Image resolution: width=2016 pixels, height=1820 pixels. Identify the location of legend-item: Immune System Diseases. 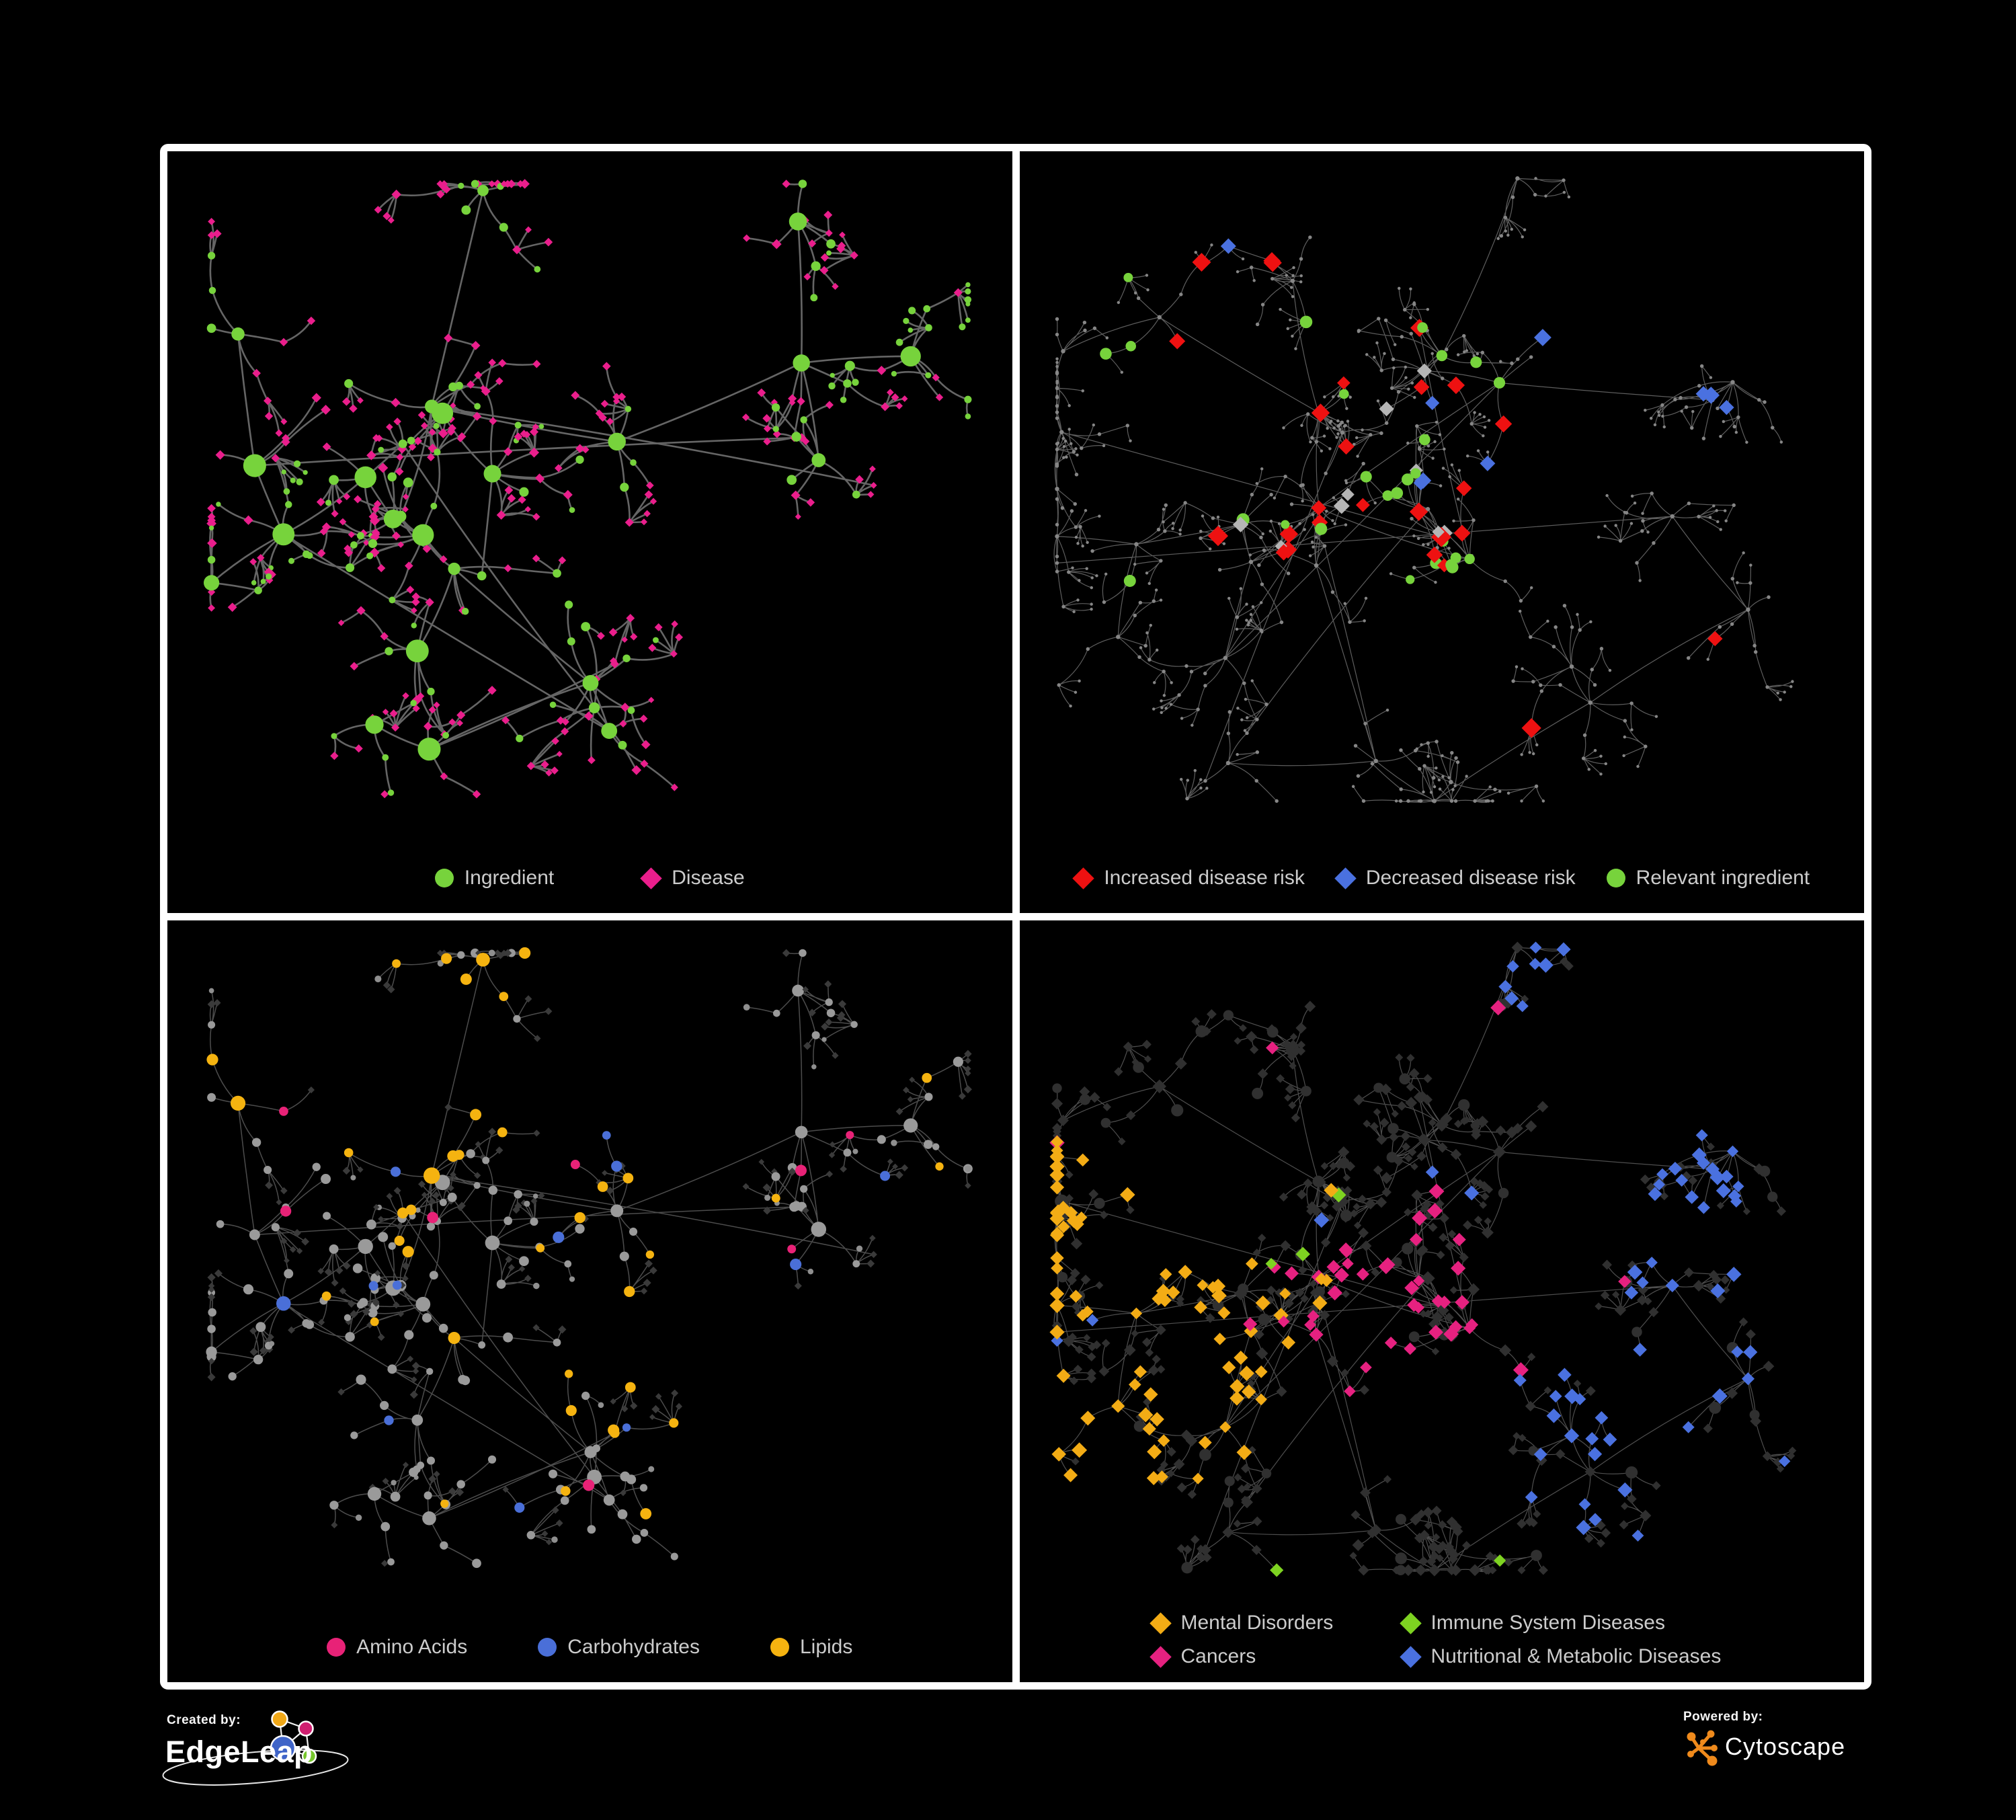
(1560, 1623).